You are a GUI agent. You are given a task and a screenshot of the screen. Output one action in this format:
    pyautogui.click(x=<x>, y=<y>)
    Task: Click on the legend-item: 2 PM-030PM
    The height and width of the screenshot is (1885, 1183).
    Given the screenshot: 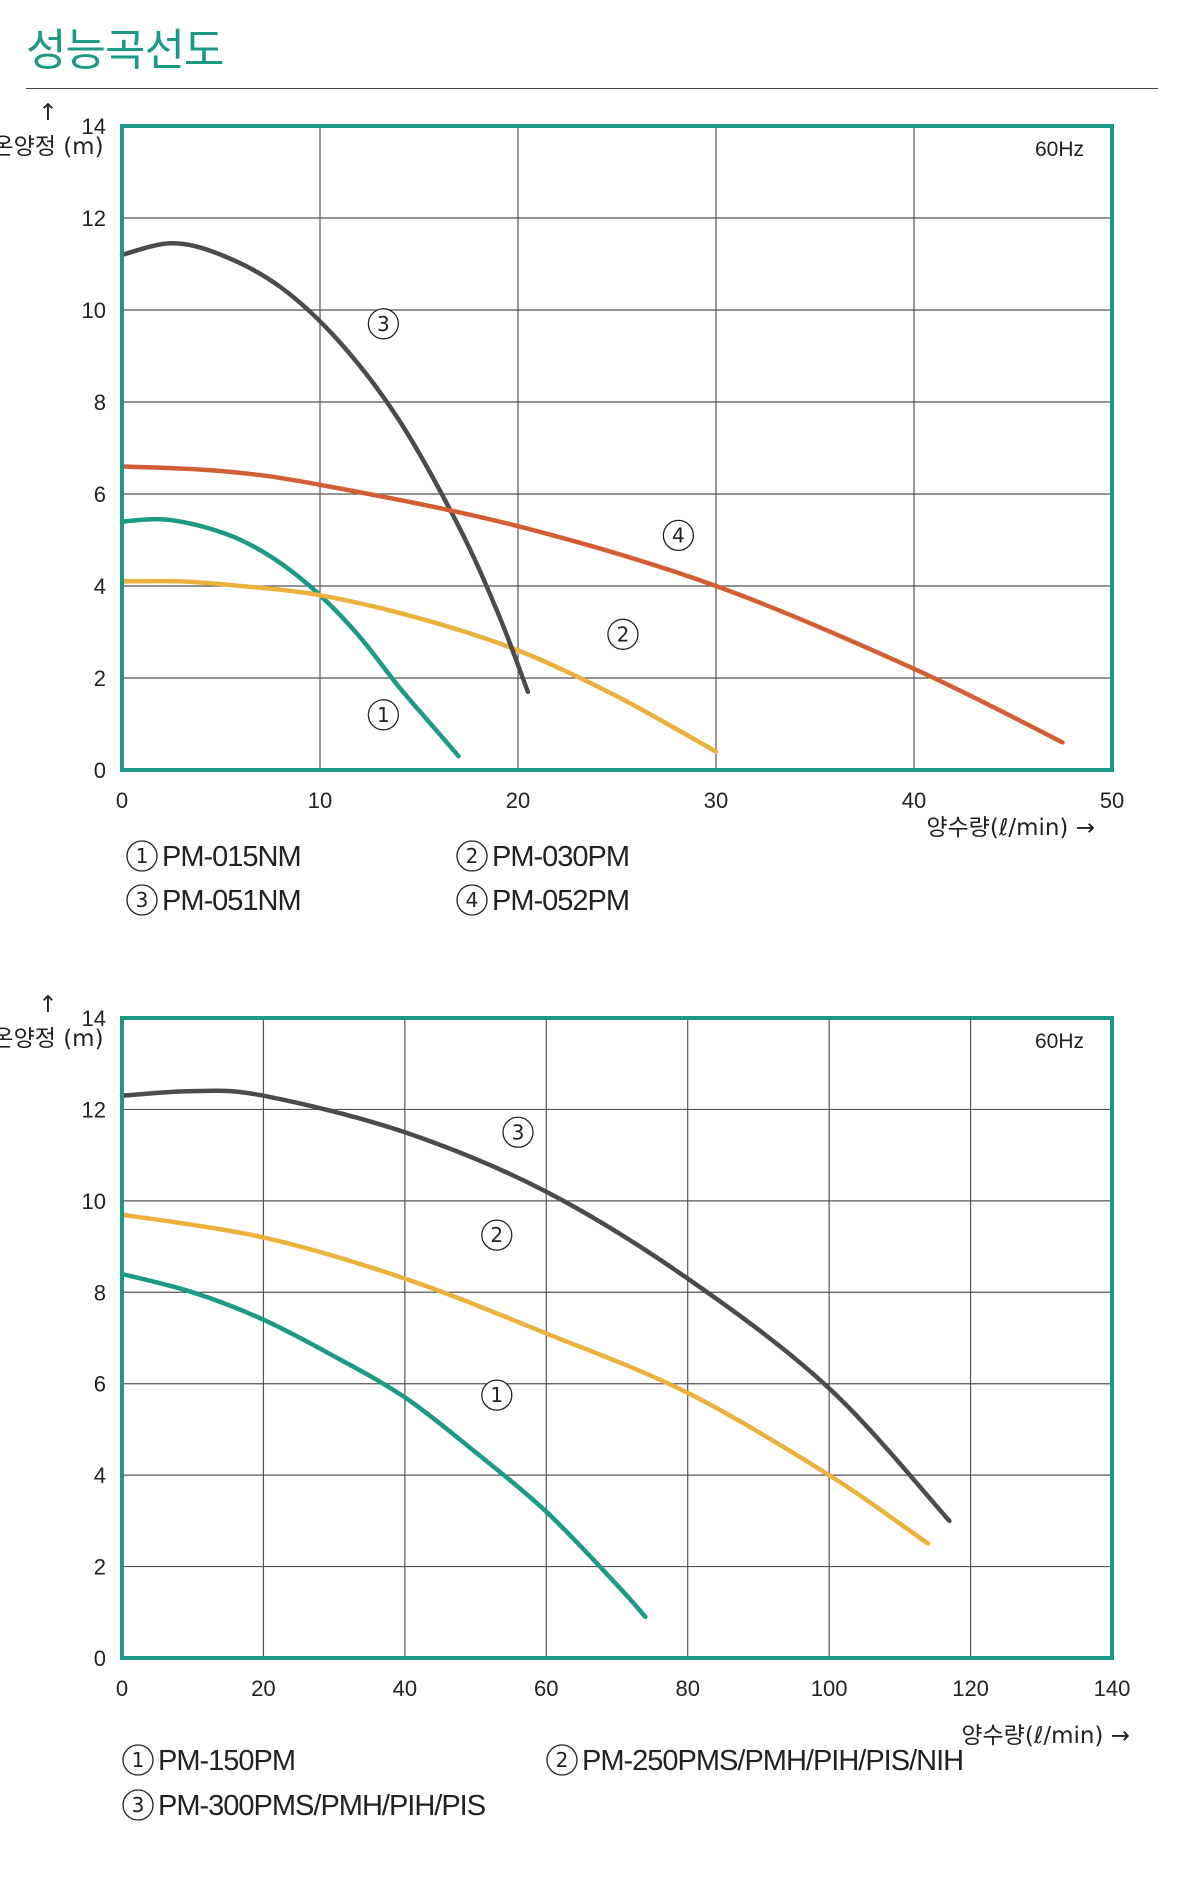 What is the action you would take?
    pyautogui.click(x=543, y=856)
    